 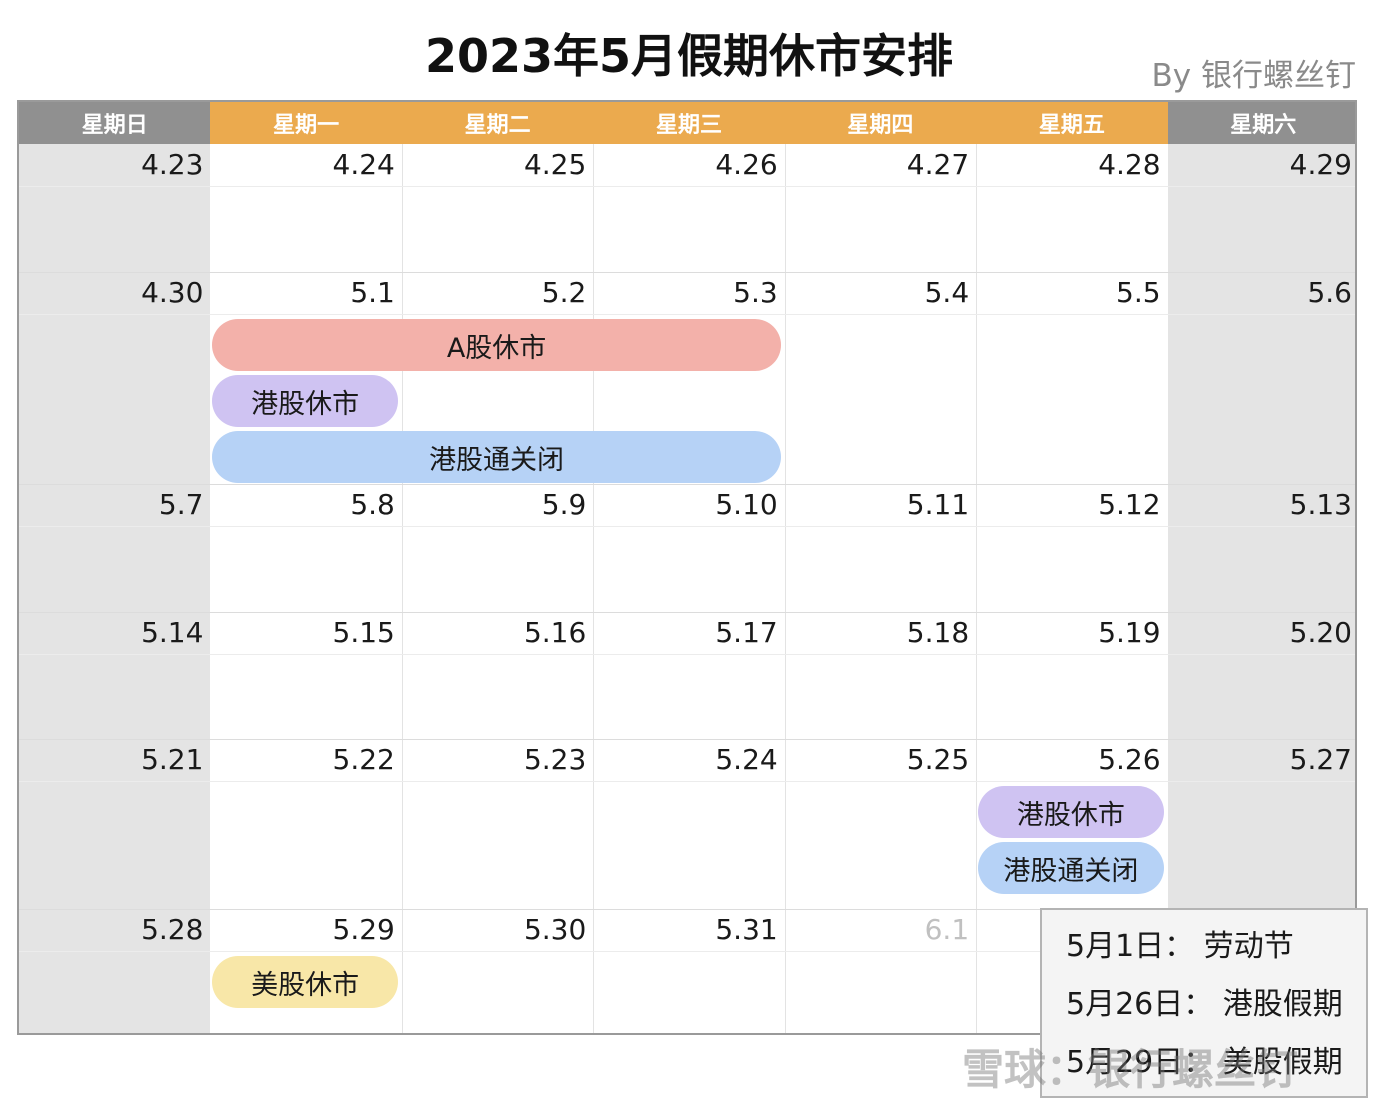 I want to click on calendar-date: 5.30, so click(x=555, y=929).